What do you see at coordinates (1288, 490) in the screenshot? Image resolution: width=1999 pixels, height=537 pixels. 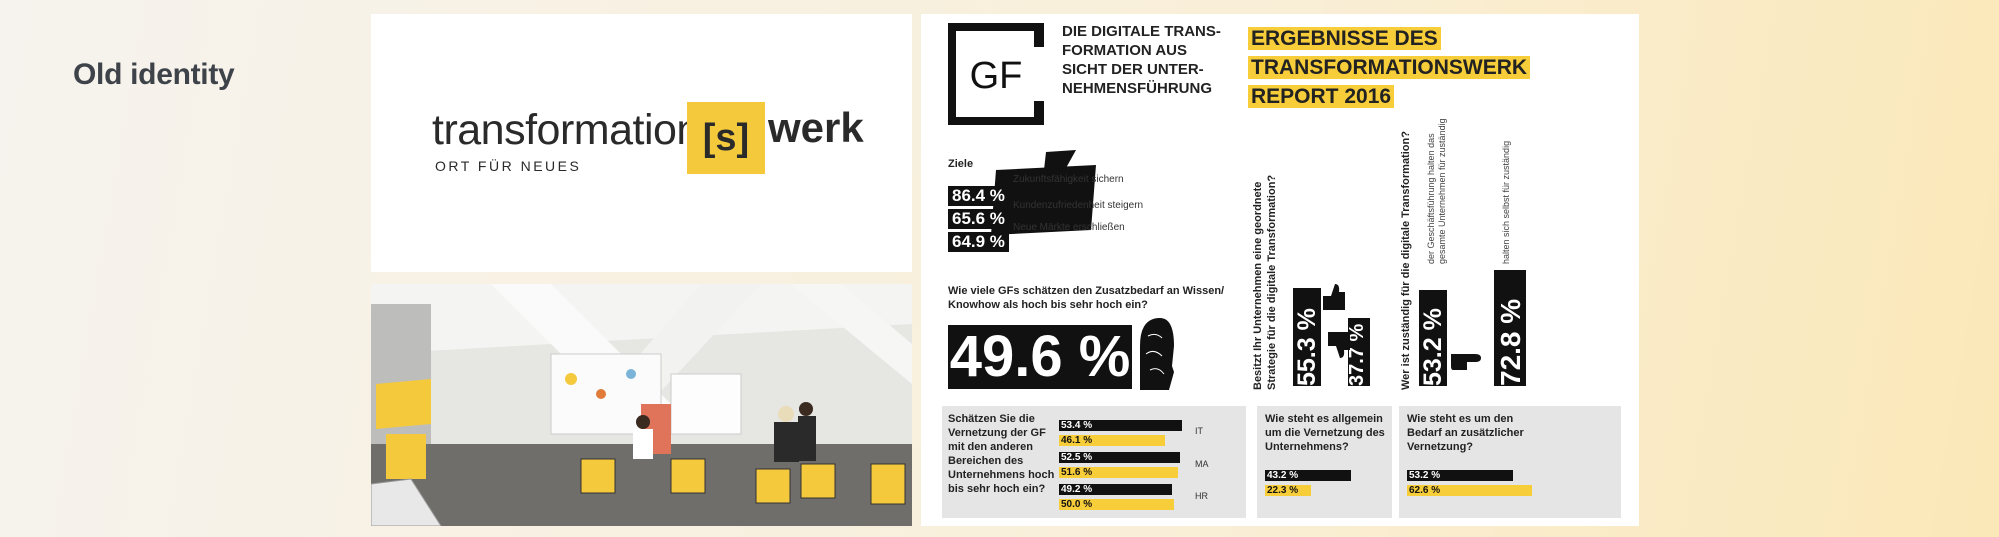 I see `general-network-yellow-bar: 22.3 %` at bounding box center [1288, 490].